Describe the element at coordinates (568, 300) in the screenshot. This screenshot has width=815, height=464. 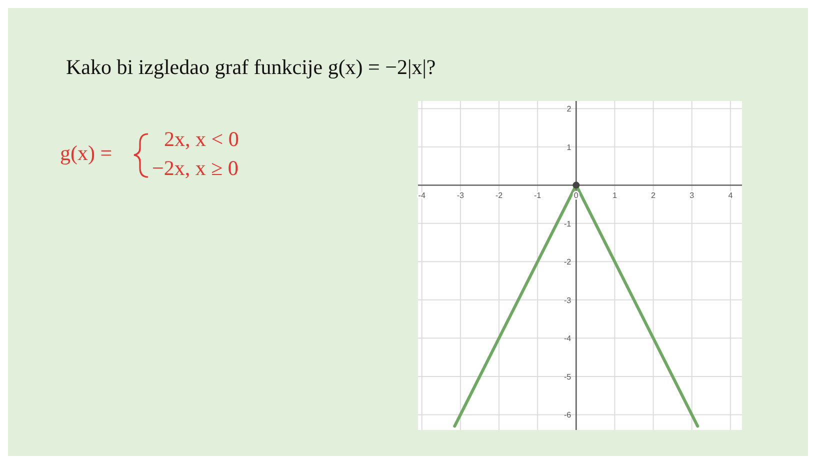
I see `y-tick-label: -3` at that location.